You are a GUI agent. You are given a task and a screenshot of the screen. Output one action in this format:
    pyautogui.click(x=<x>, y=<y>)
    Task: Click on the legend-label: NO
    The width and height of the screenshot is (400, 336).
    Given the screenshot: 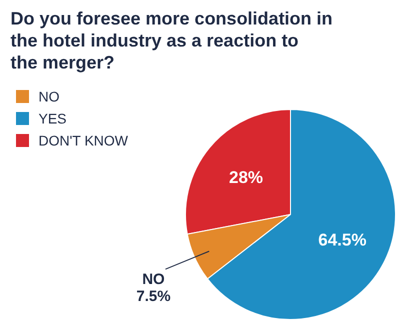 What is the action you would take?
    pyautogui.click(x=49, y=96)
    